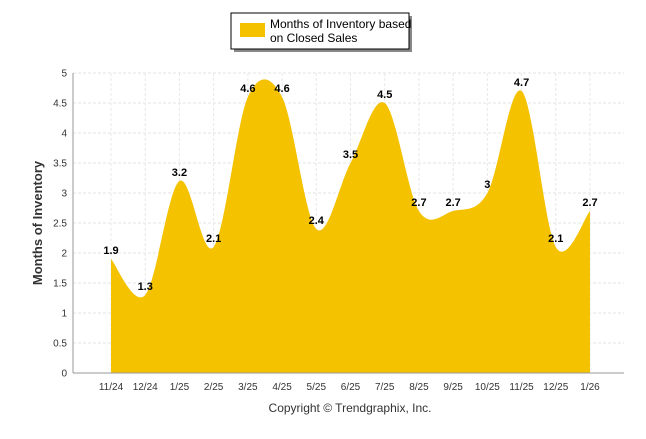 This screenshot has width=646, height=439. Describe the element at coordinates (317, 387) in the screenshot. I see `x-tick-label: 5/25` at that location.